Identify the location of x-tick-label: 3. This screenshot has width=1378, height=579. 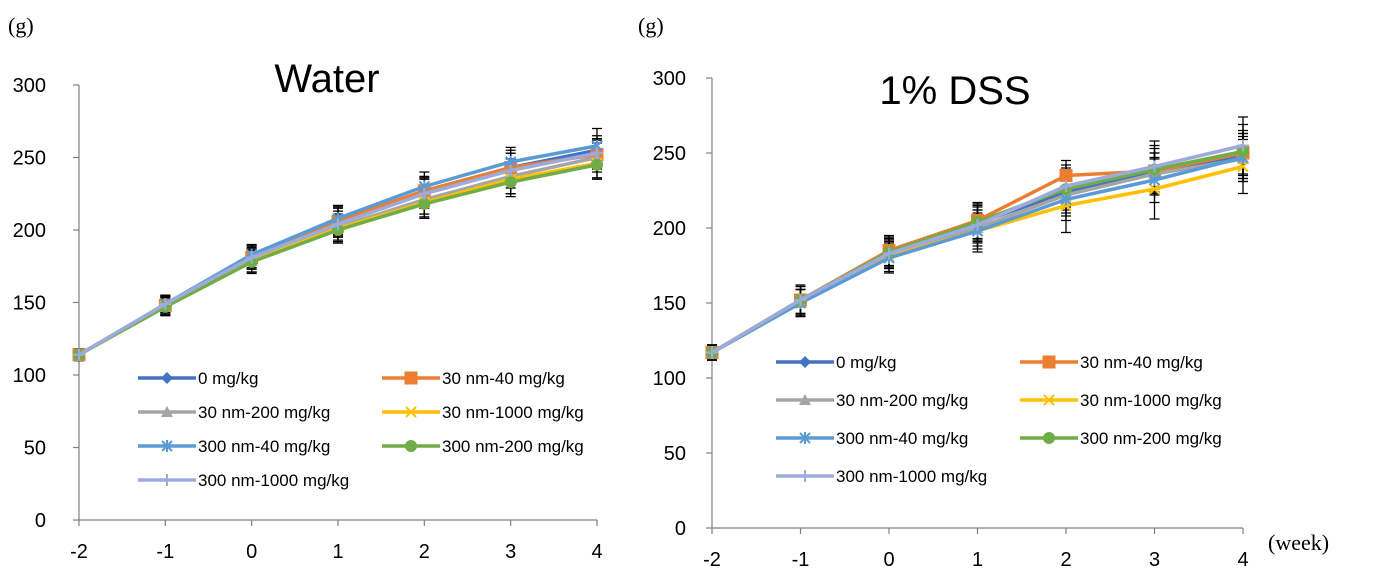
(1154, 560).